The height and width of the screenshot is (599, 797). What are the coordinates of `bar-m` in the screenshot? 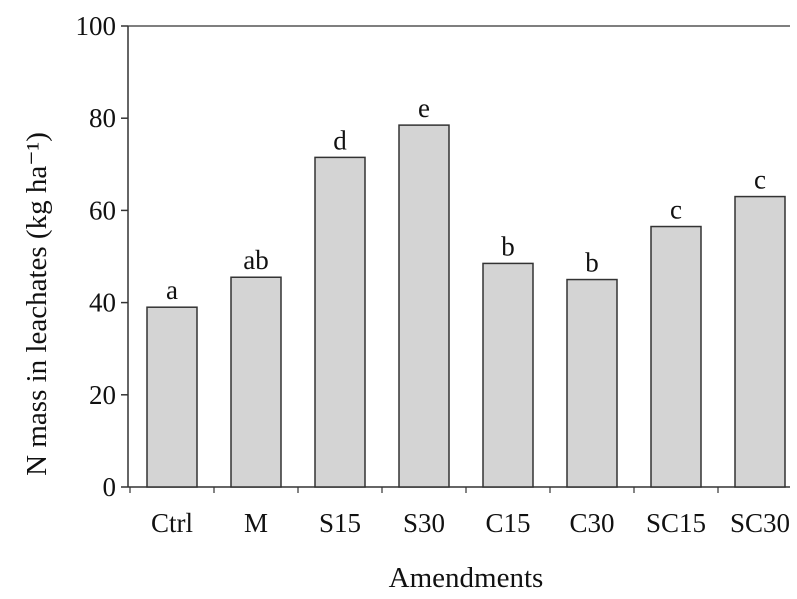 It's located at (256, 382).